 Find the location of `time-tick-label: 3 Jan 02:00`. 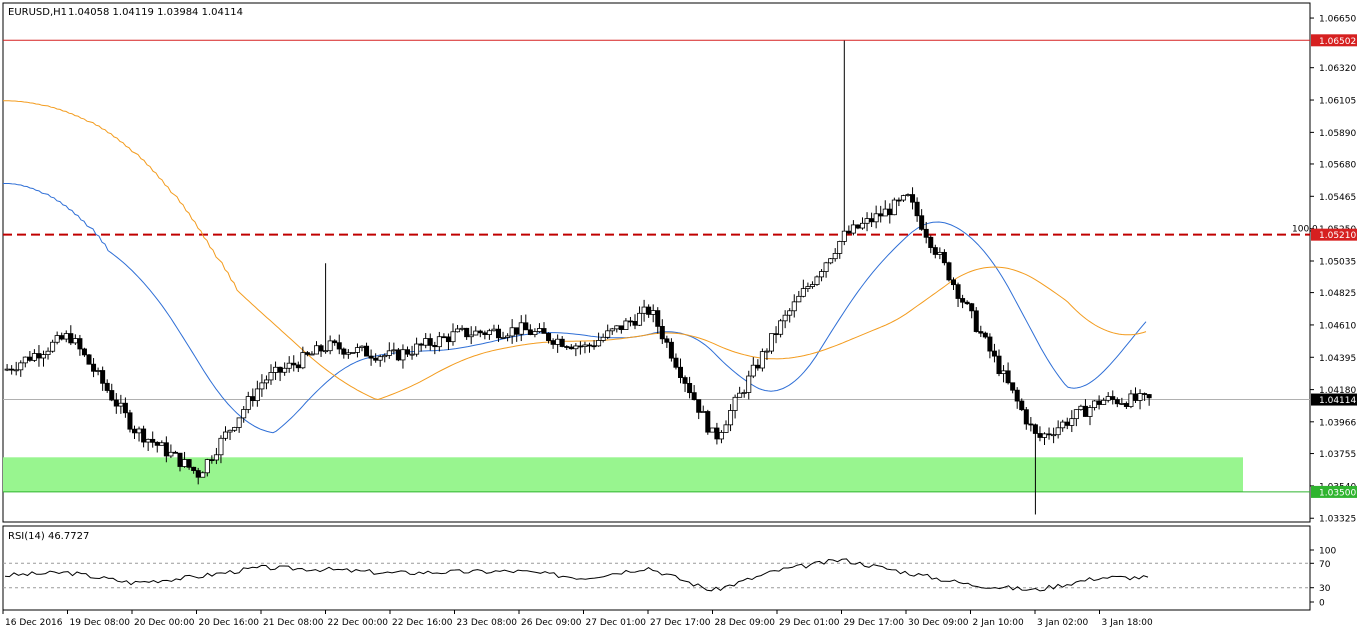

time-tick-label: 3 Jan 02:00 is located at coordinates (1063, 623).